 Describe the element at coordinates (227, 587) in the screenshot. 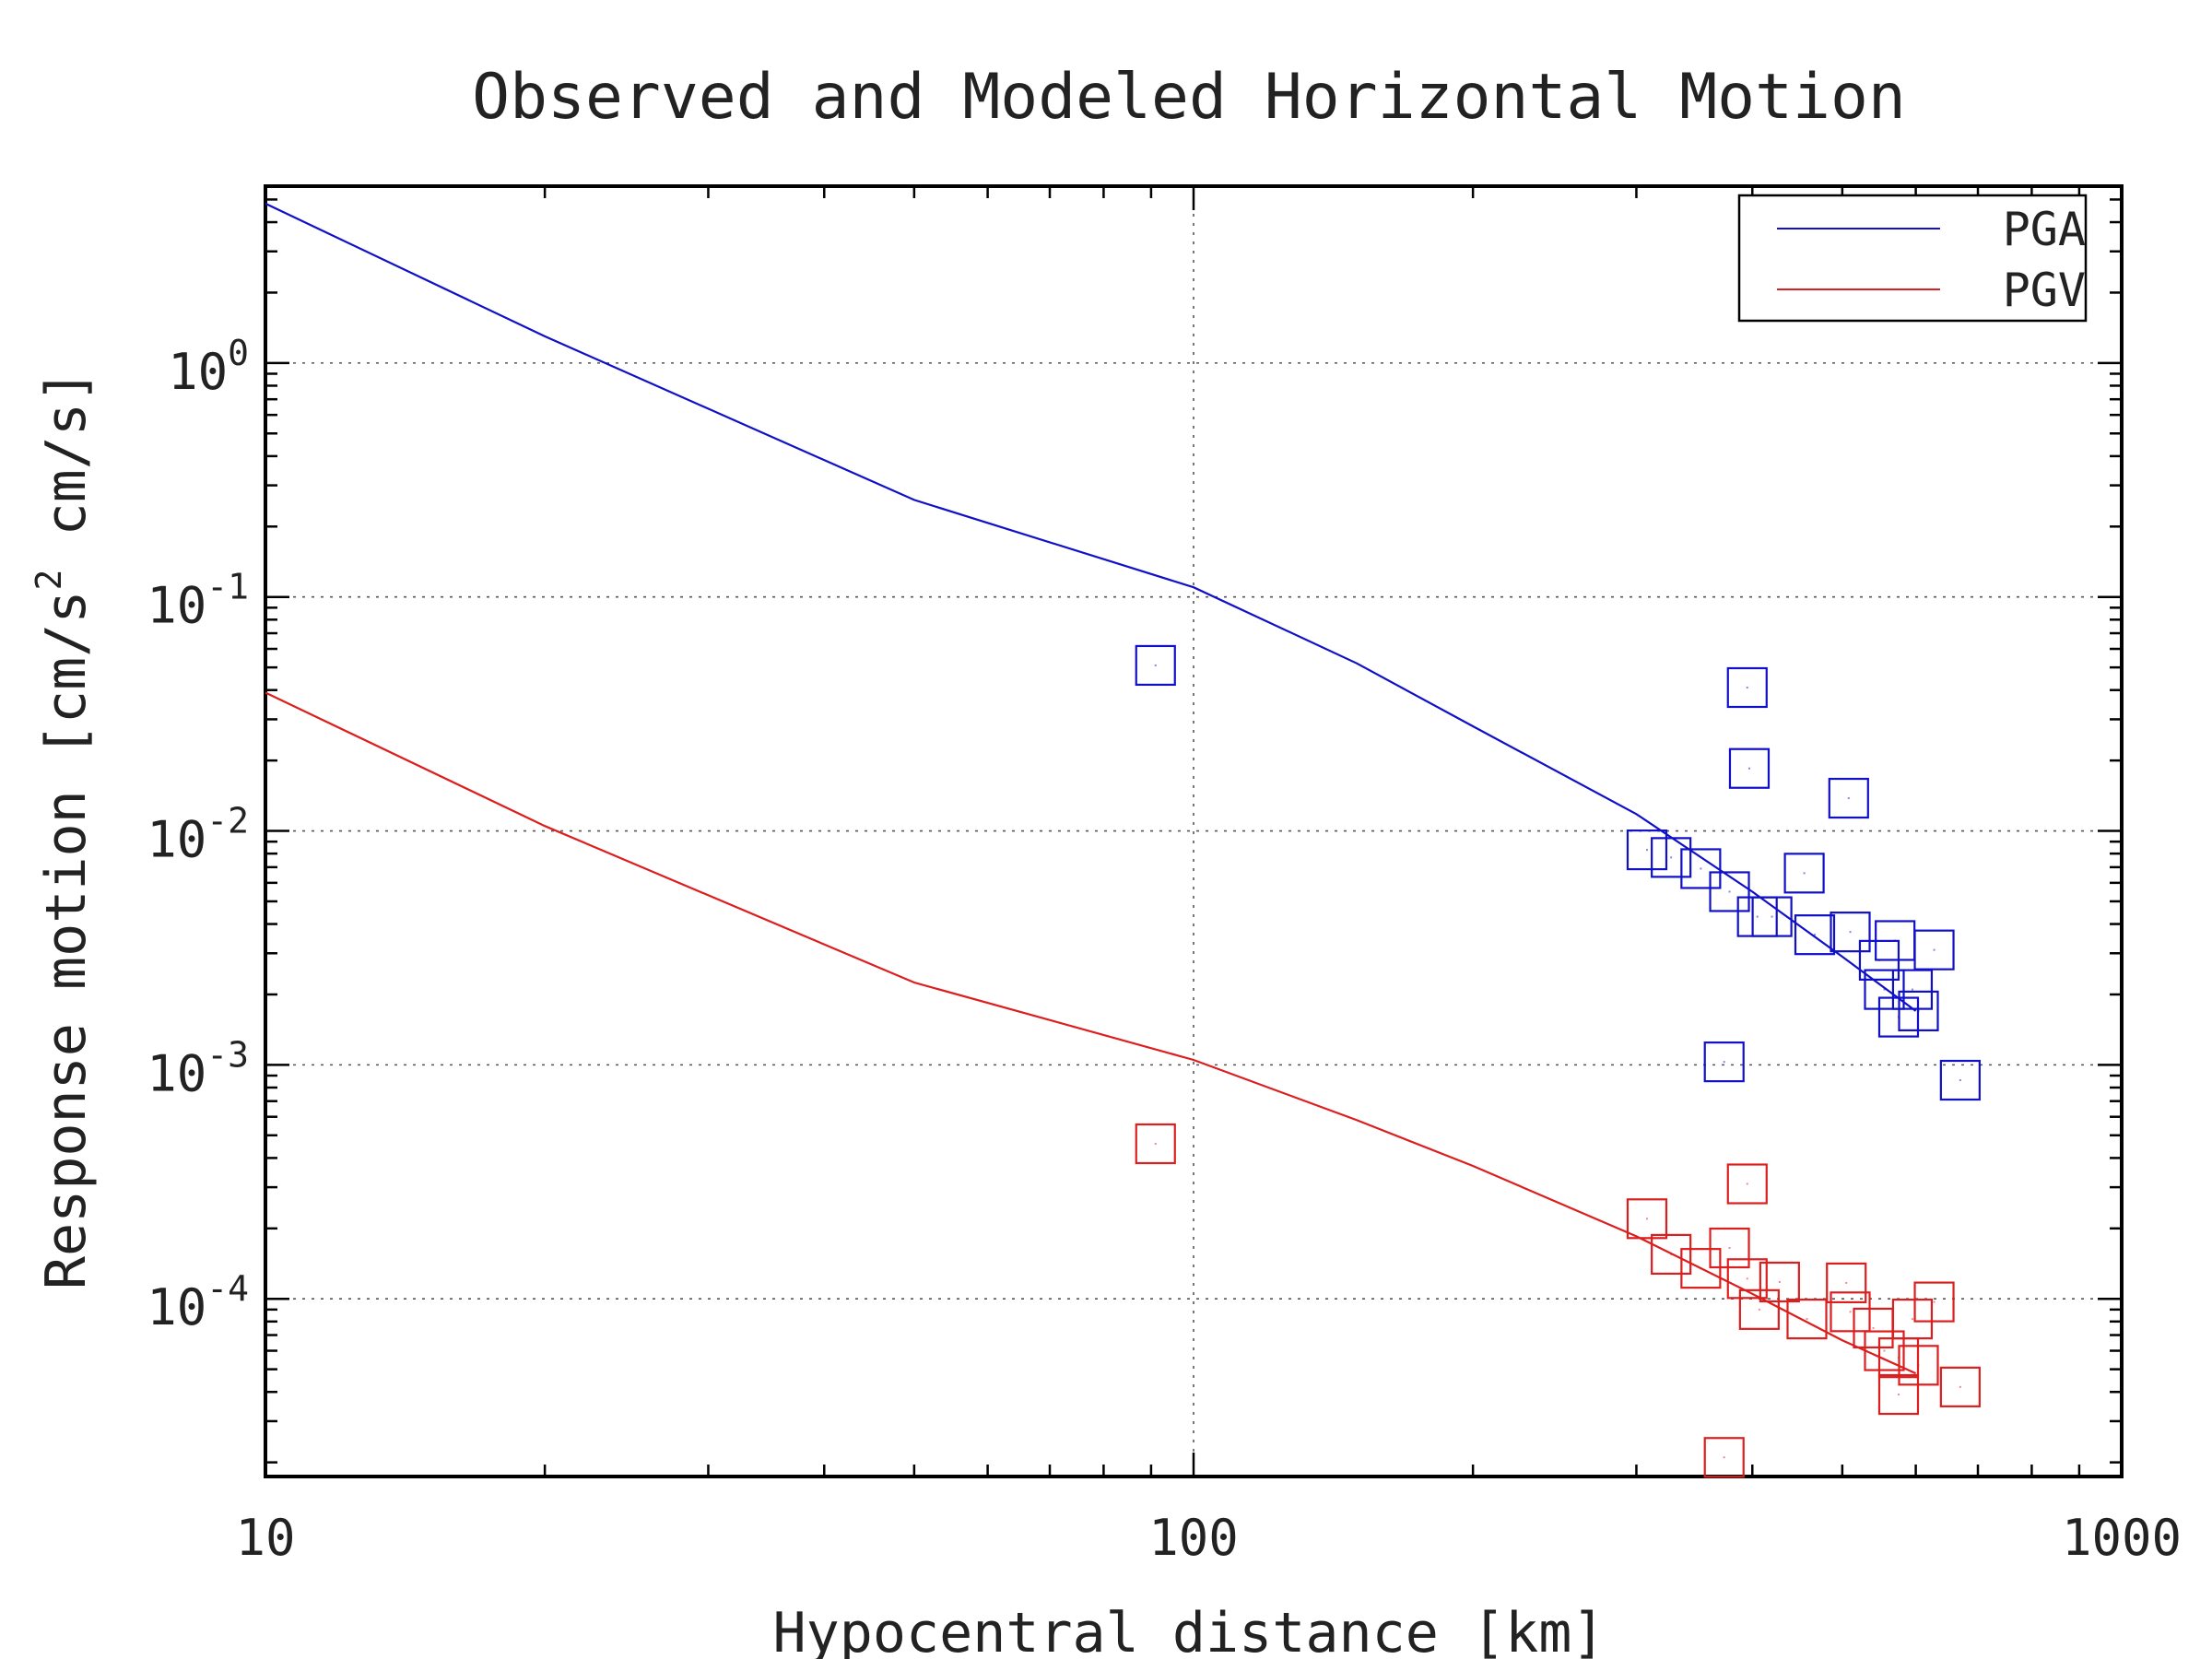

I see `y-tick-label-exponent: -1` at that location.